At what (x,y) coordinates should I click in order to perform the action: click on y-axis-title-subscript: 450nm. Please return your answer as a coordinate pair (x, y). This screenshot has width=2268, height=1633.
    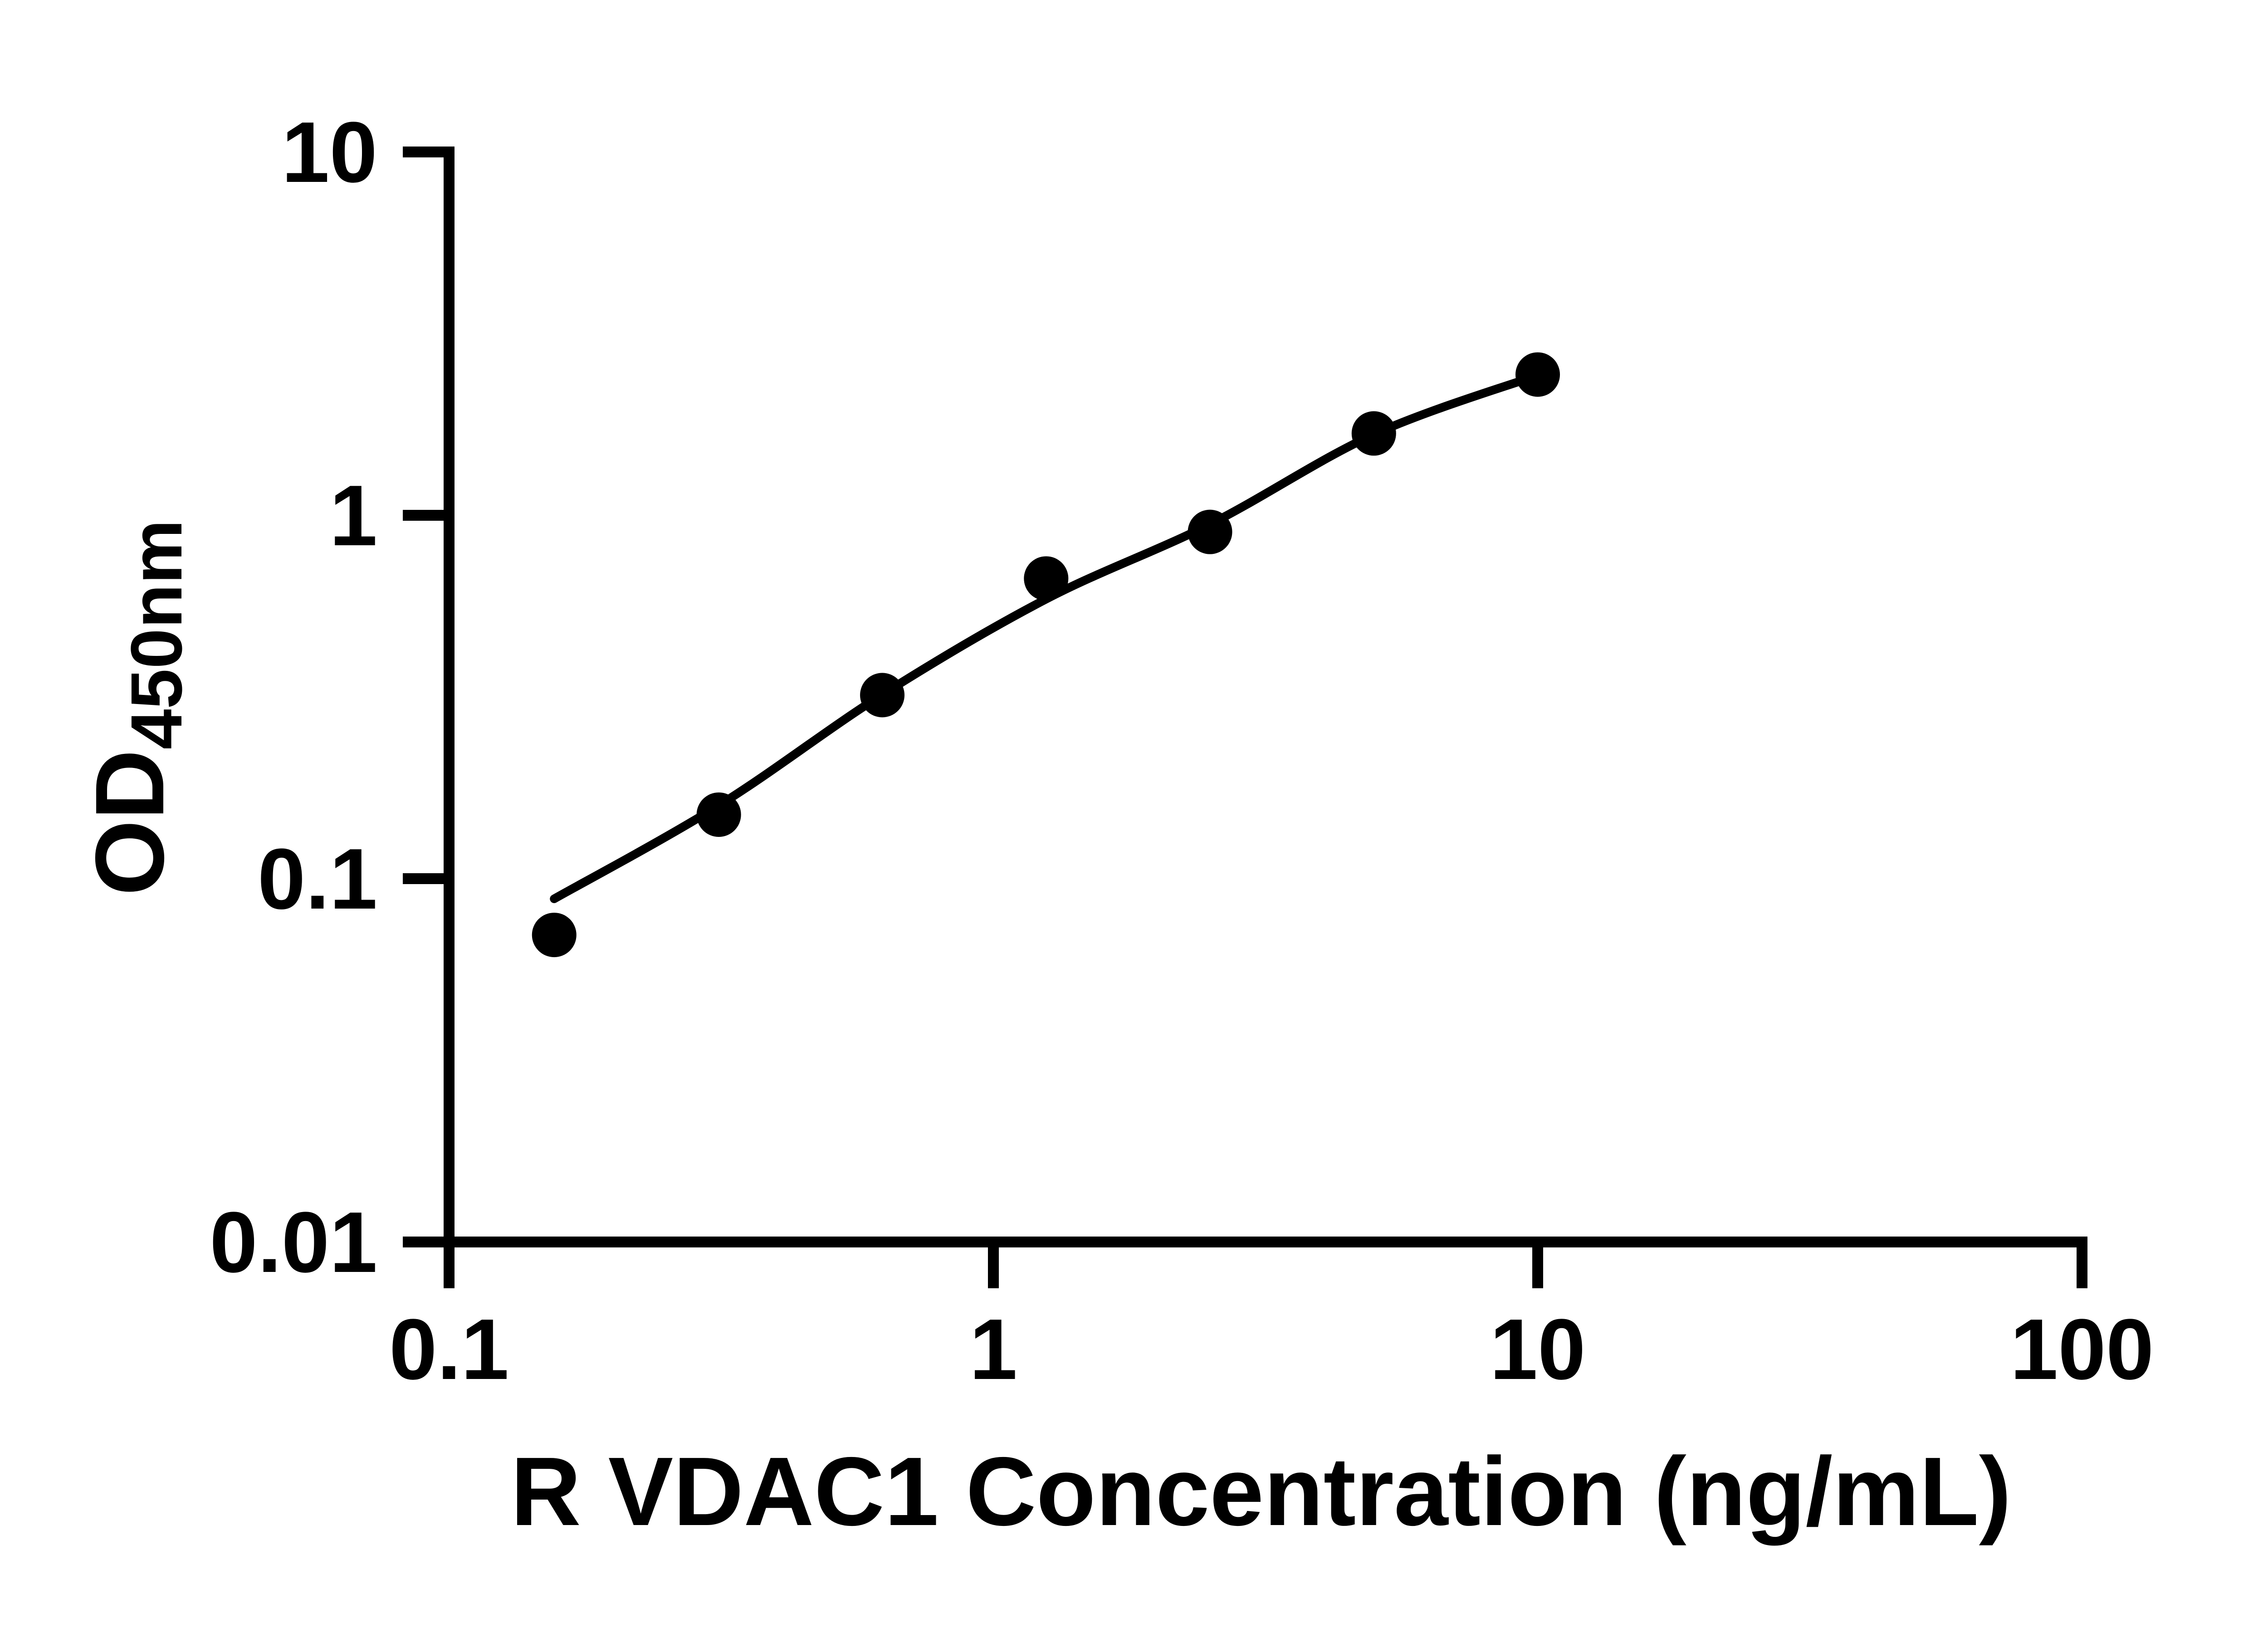
    Looking at the image, I should click on (157, 634).